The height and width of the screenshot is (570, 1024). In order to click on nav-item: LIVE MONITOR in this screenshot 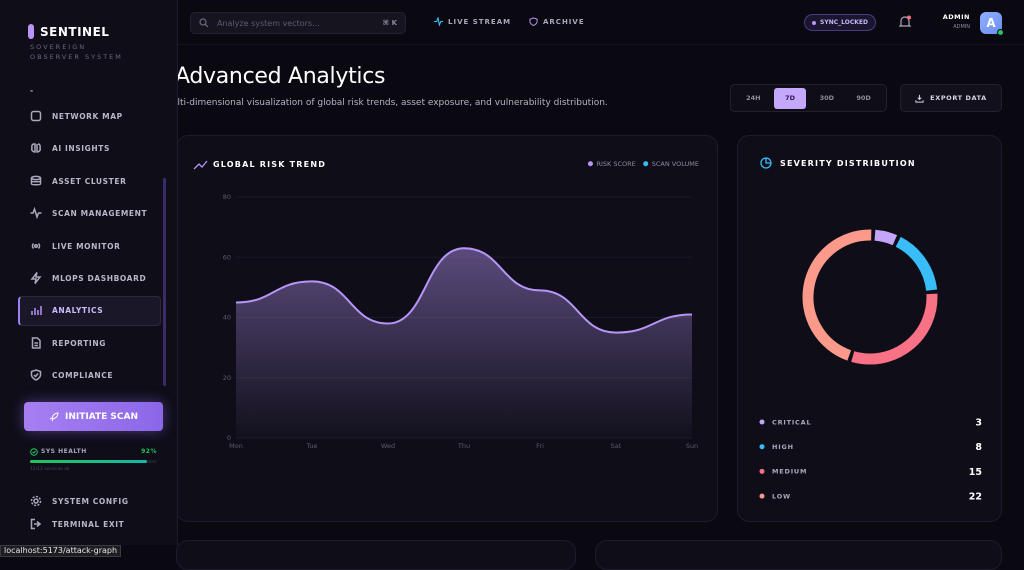, I will do `click(75, 246)`.